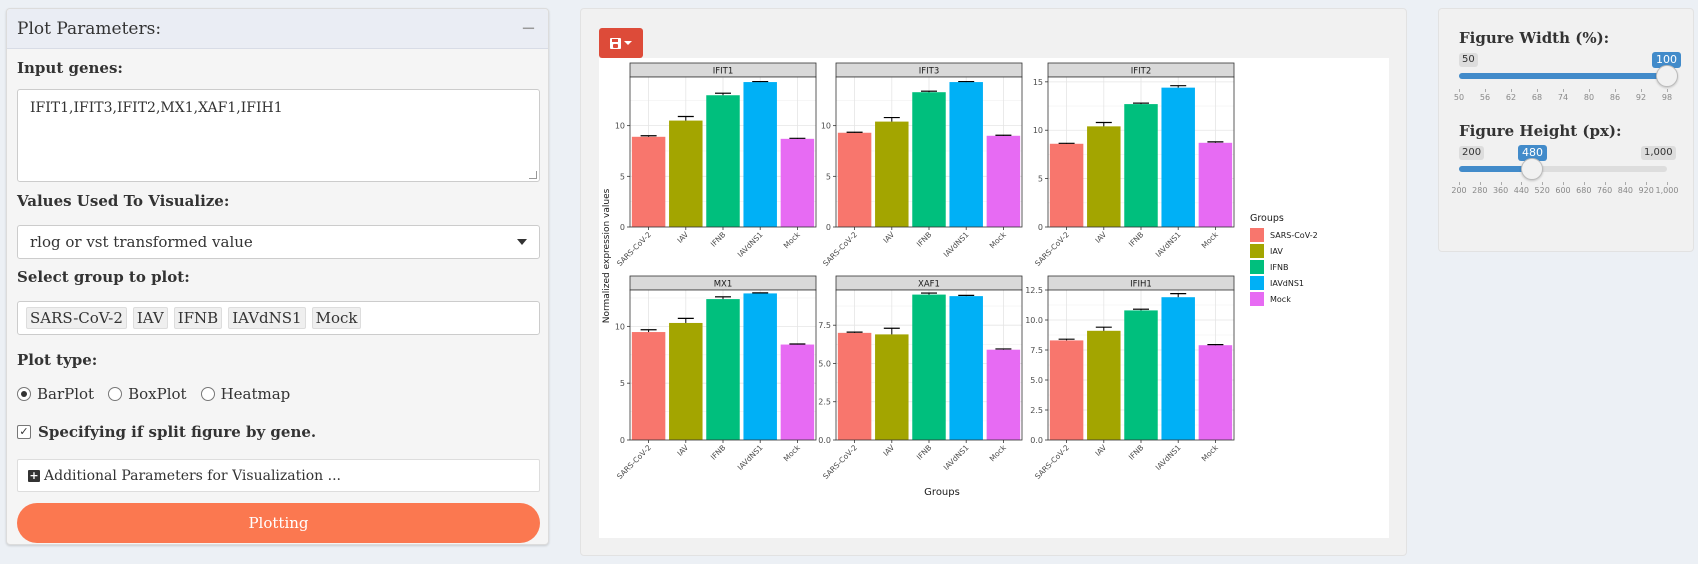  Describe the element at coordinates (528, 28) in the screenshot. I see `collapse-icon: −` at that location.